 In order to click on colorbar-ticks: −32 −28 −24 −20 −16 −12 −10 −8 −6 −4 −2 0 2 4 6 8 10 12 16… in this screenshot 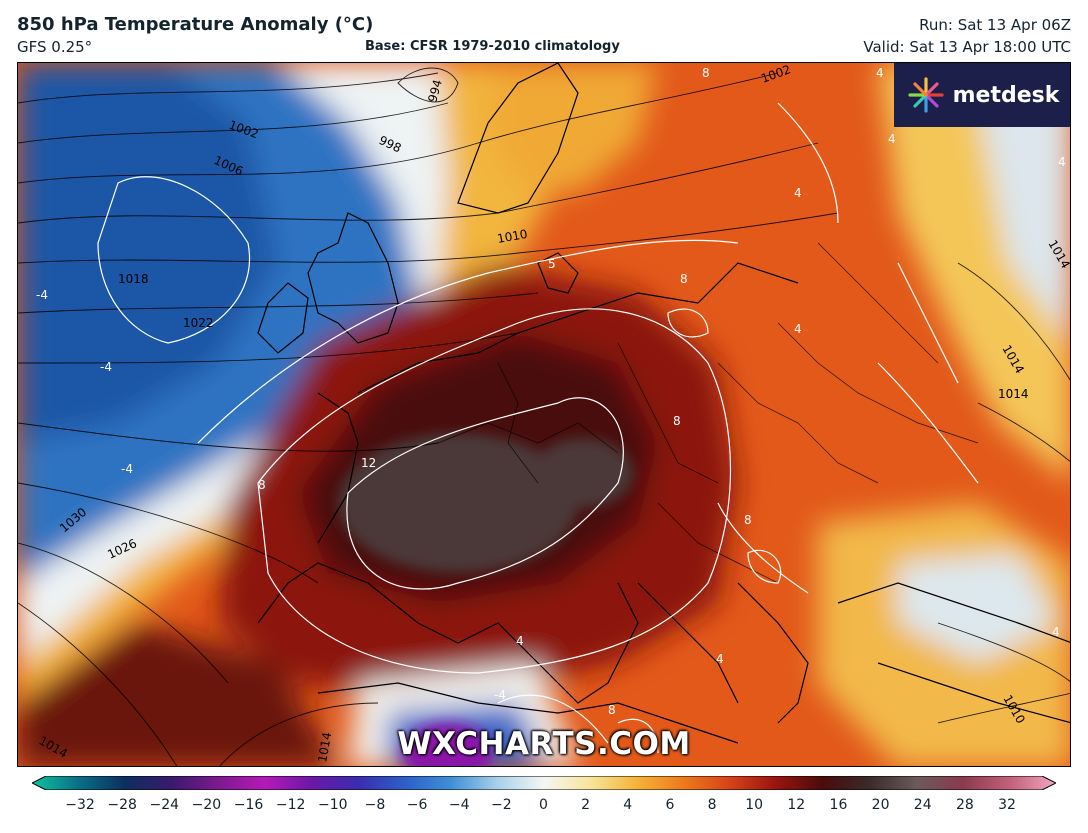, I will do `click(544, 807)`.